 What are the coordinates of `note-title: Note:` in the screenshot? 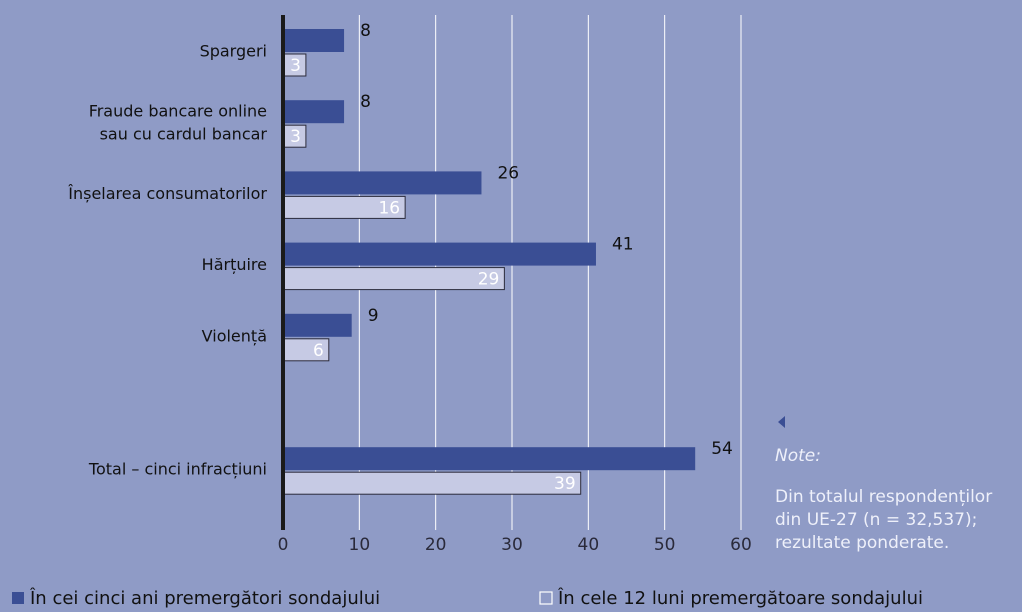 It's located at (798, 456).